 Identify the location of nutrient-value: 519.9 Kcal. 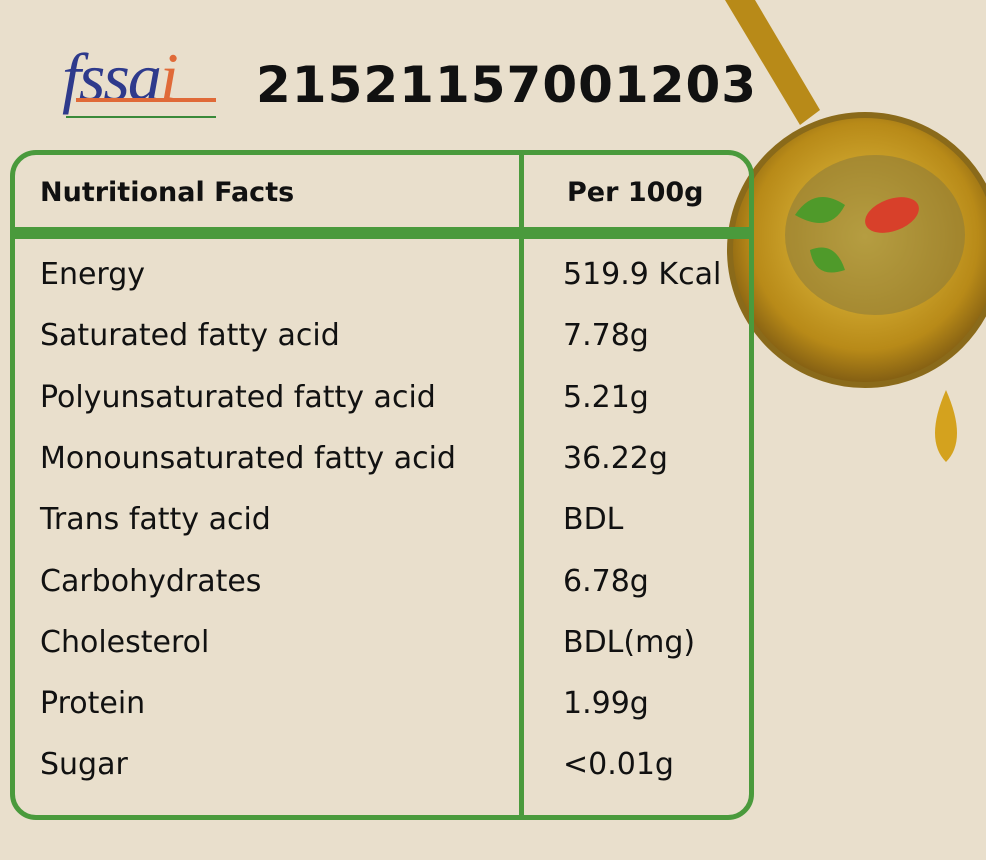
(642, 274).